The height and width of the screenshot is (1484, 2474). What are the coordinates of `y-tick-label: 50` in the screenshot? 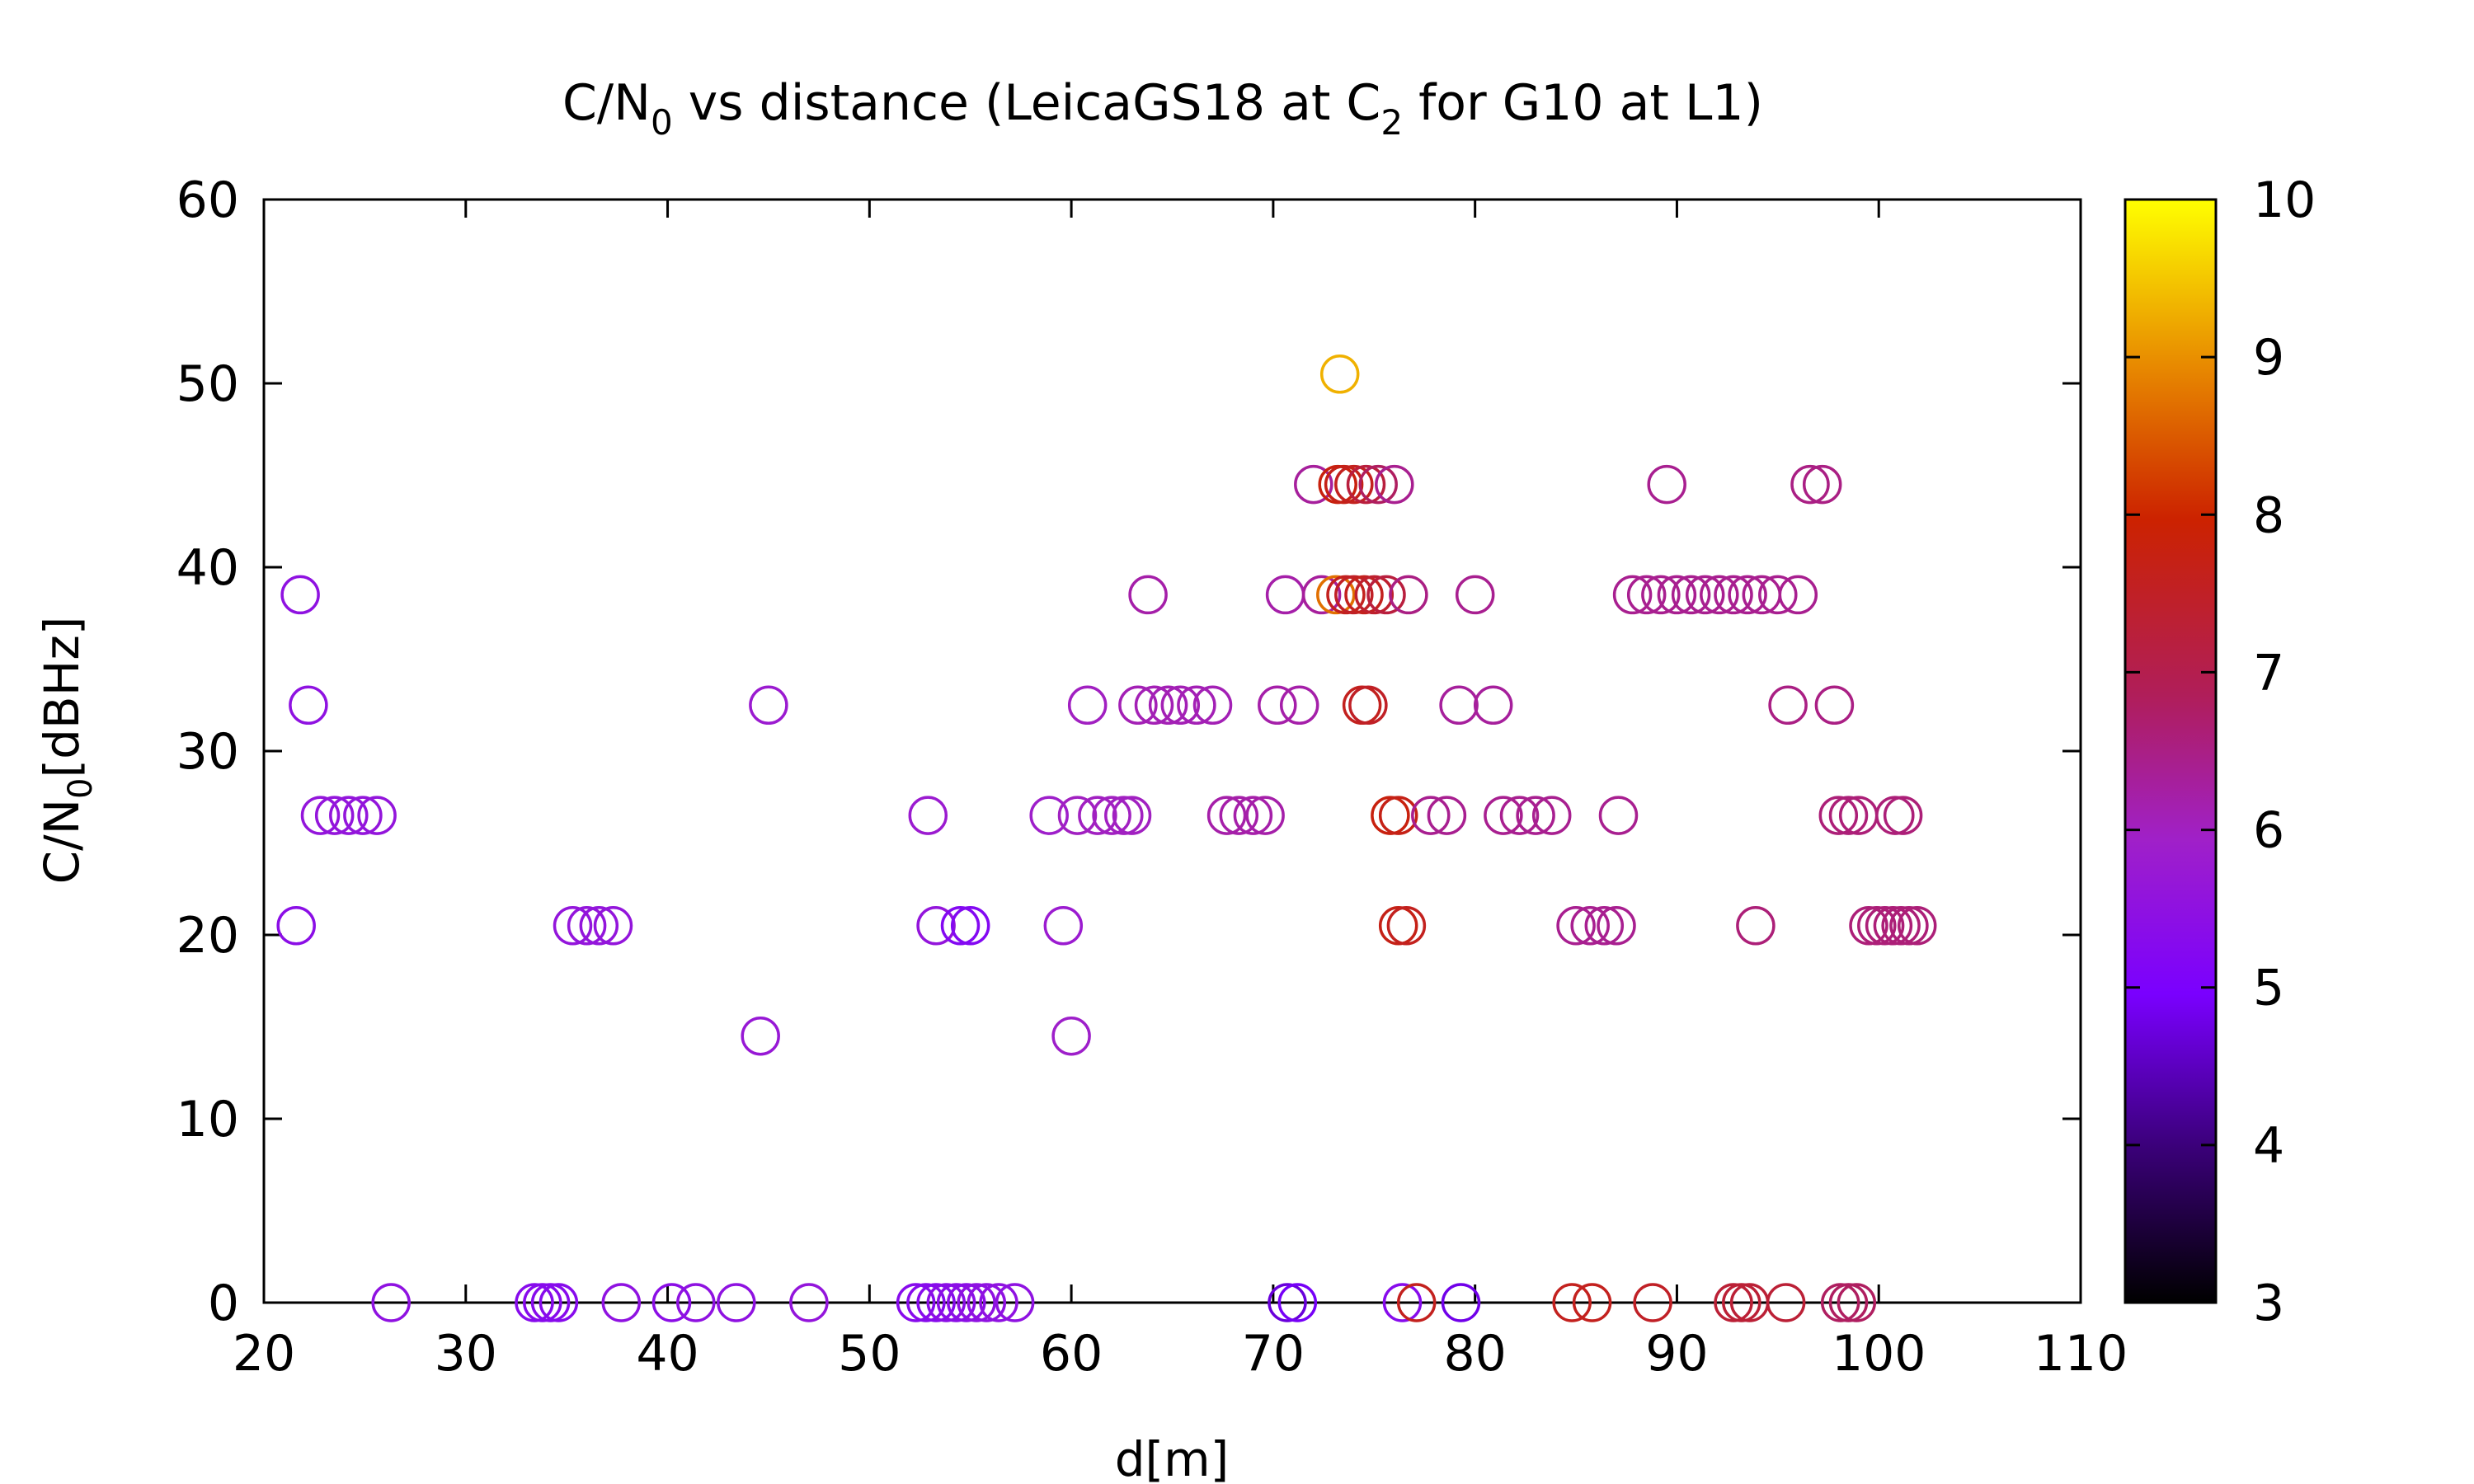 It's located at (207, 384).